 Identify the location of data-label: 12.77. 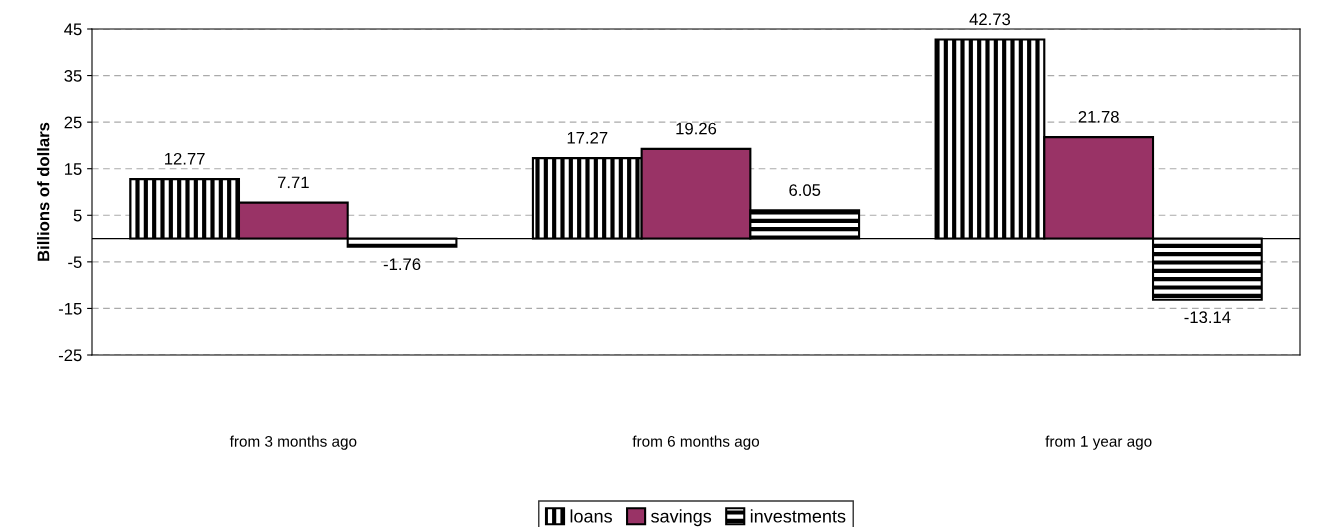
(185, 158).